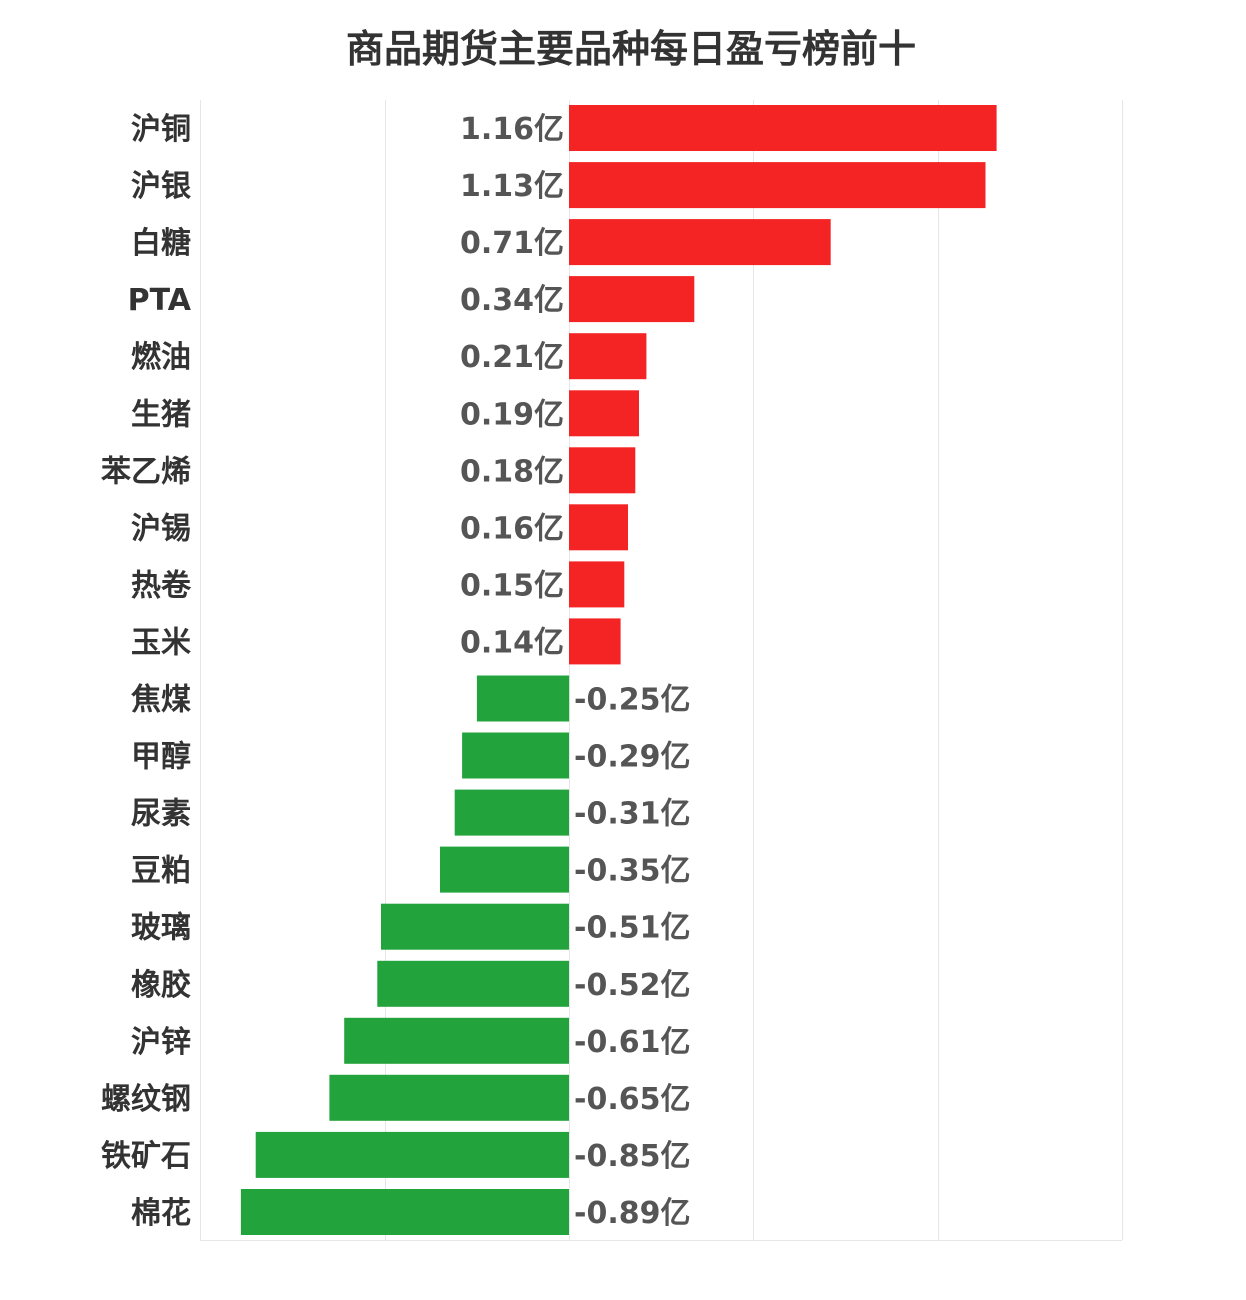 This screenshot has width=1246, height=1300. I want to click on value-label: 0.14亿, so click(512, 642).